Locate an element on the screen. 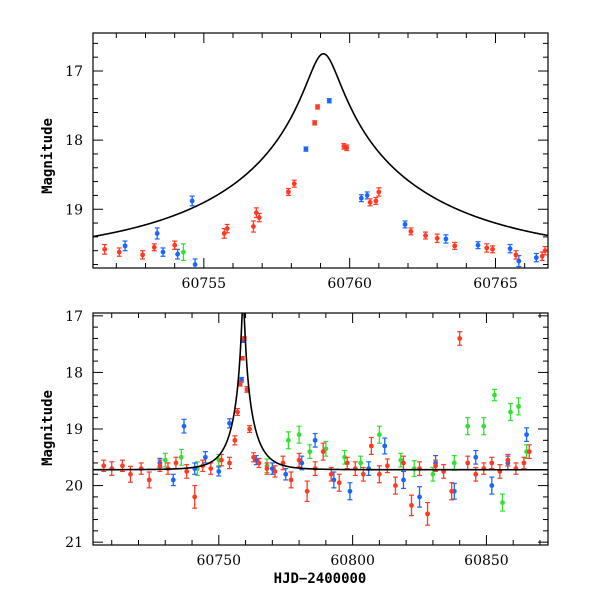 The width and height of the screenshot is (600, 600). x-tick-label: 60755 is located at coordinates (204, 284).